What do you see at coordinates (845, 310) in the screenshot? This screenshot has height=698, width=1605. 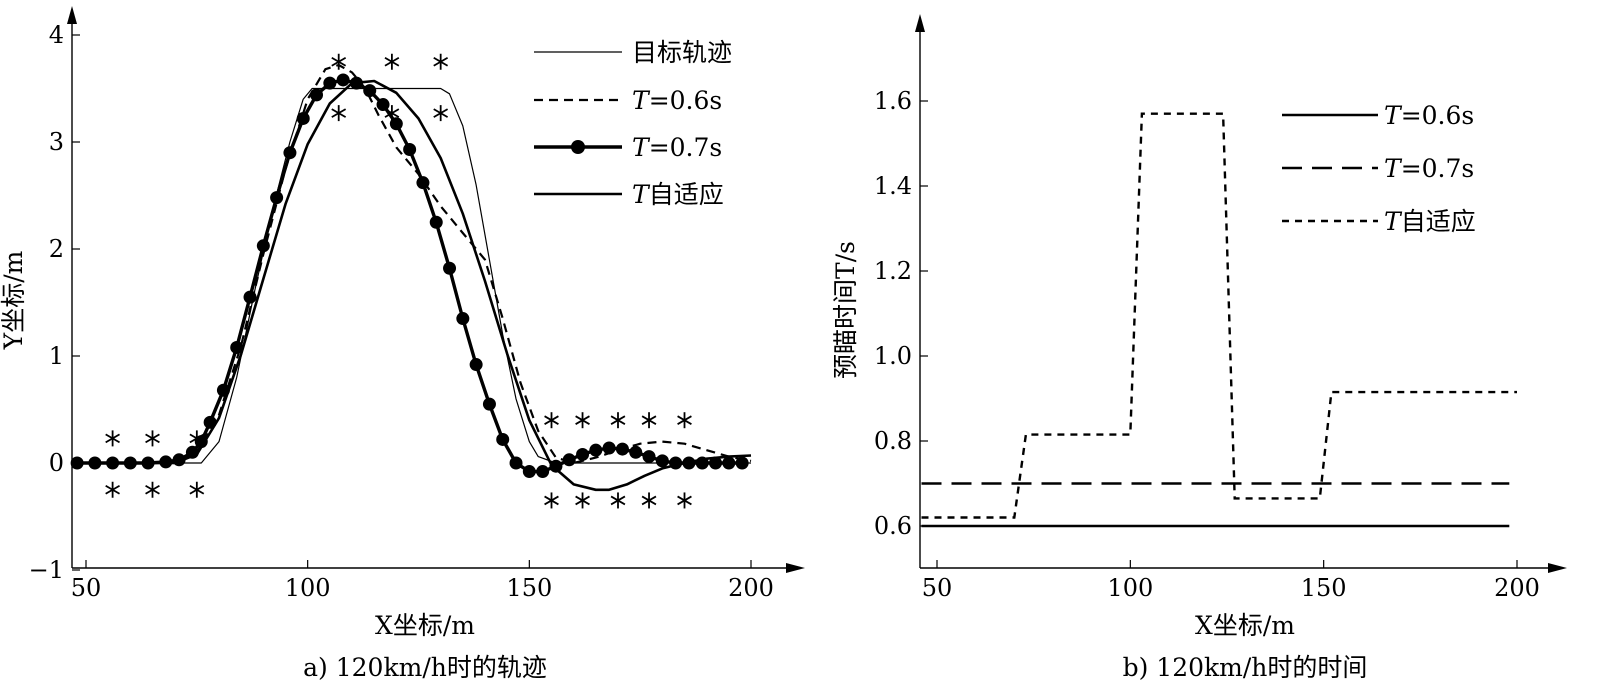 I see `preview-time-y-axis-label: 预瞄时间T/s` at bounding box center [845, 310].